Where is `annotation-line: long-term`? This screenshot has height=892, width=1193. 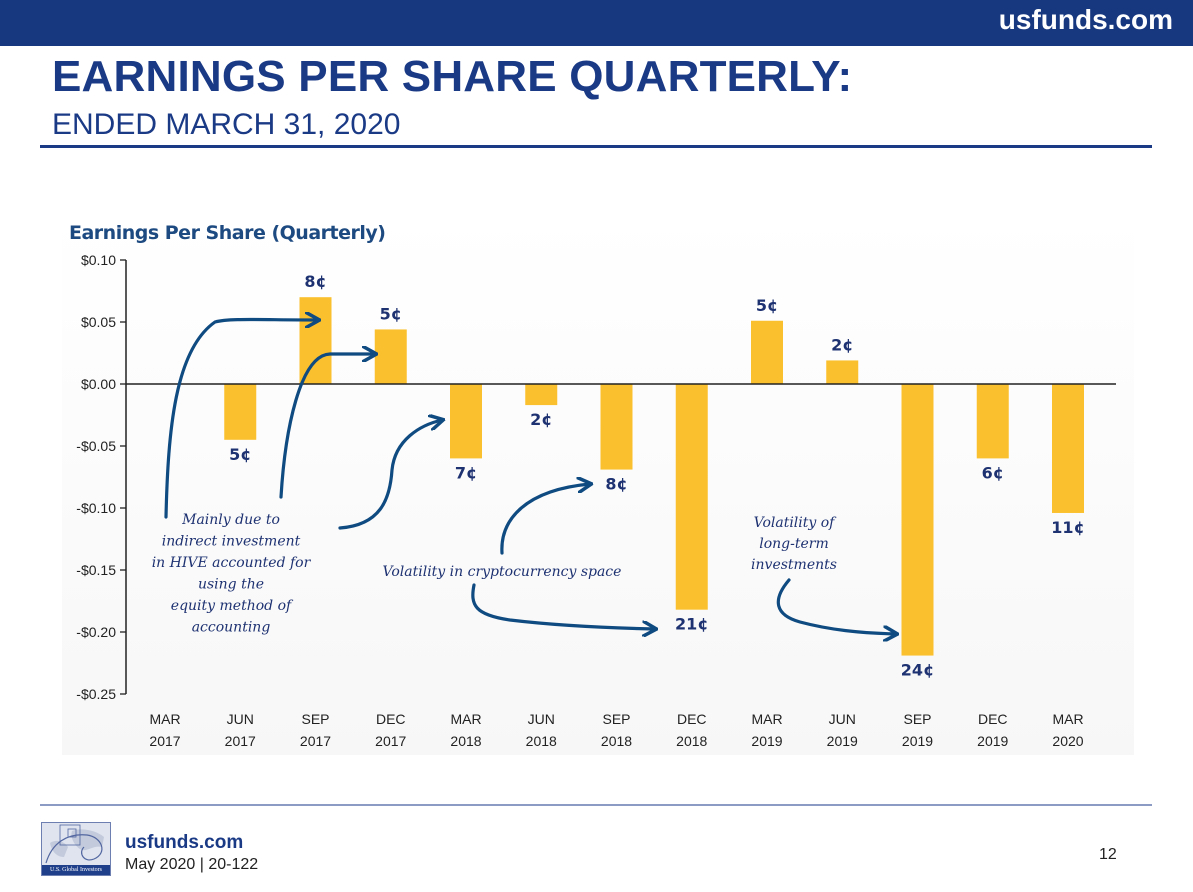
annotation-line: long-term is located at coordinates (794, 544).